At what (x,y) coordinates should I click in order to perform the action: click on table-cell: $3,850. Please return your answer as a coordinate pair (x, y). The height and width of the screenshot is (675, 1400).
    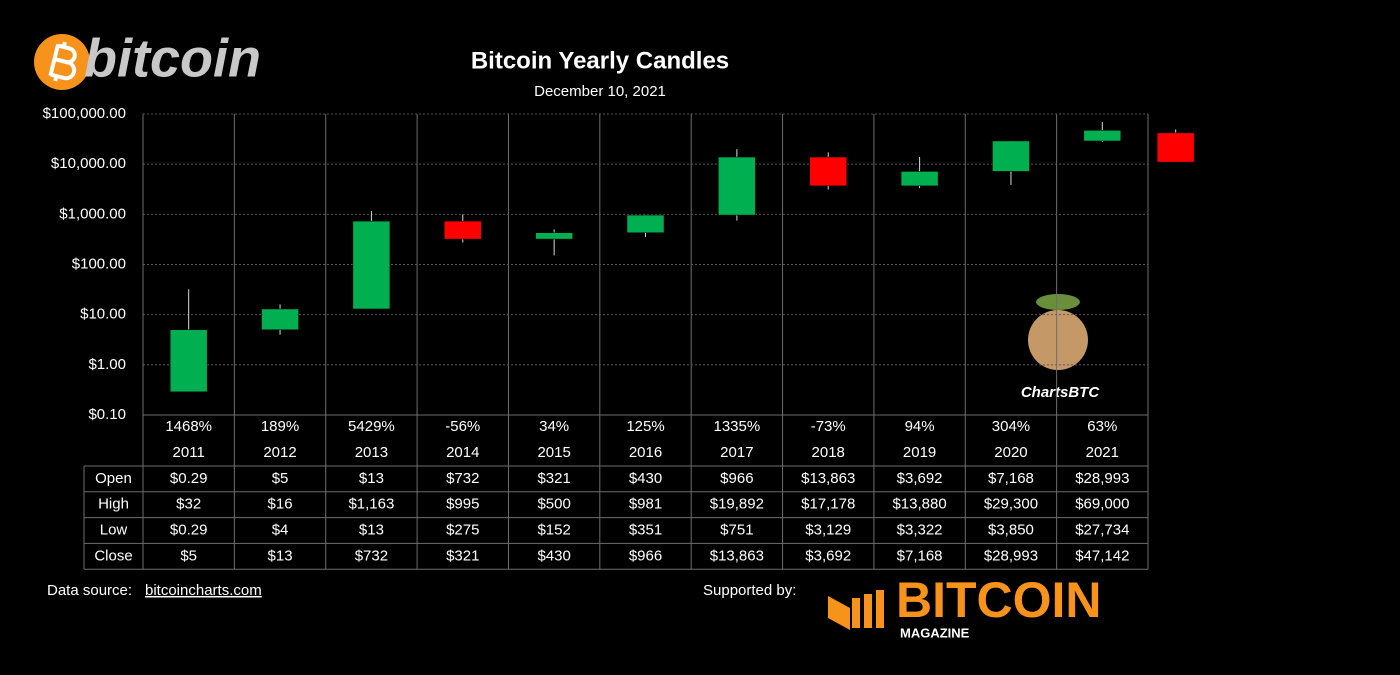
    Looking at the image, I should click on (1011, 529).